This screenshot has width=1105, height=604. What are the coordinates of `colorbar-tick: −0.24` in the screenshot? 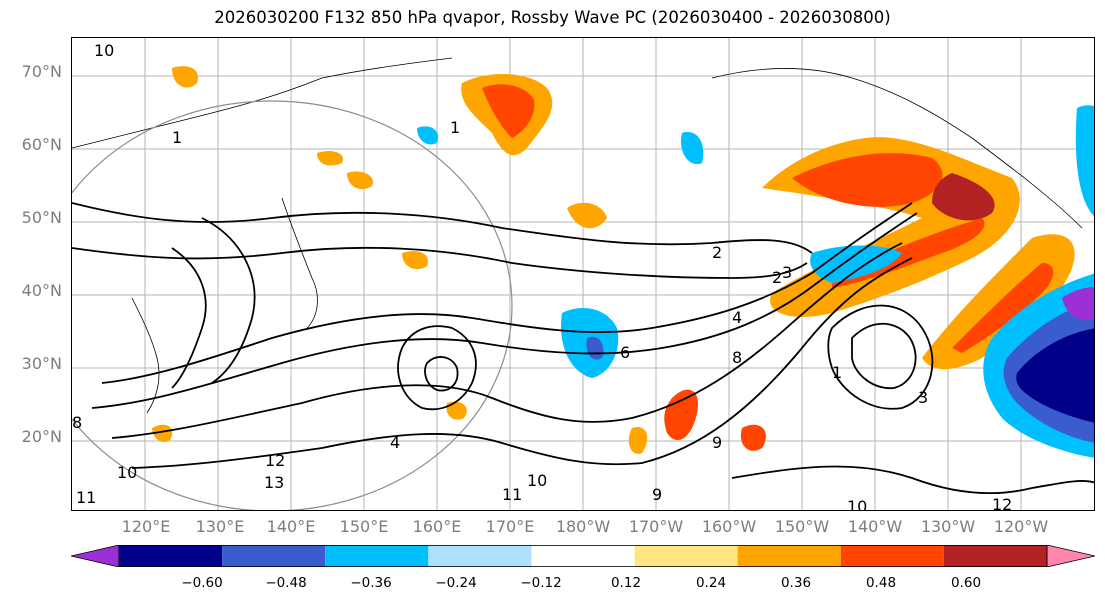 It's located at (456, 583).